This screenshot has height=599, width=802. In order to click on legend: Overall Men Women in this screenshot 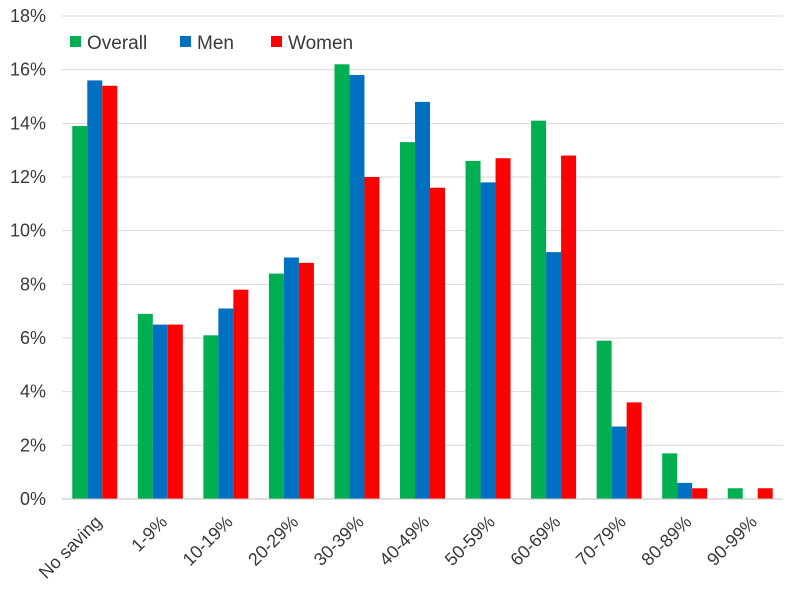, I will do `click(211, 43)`.